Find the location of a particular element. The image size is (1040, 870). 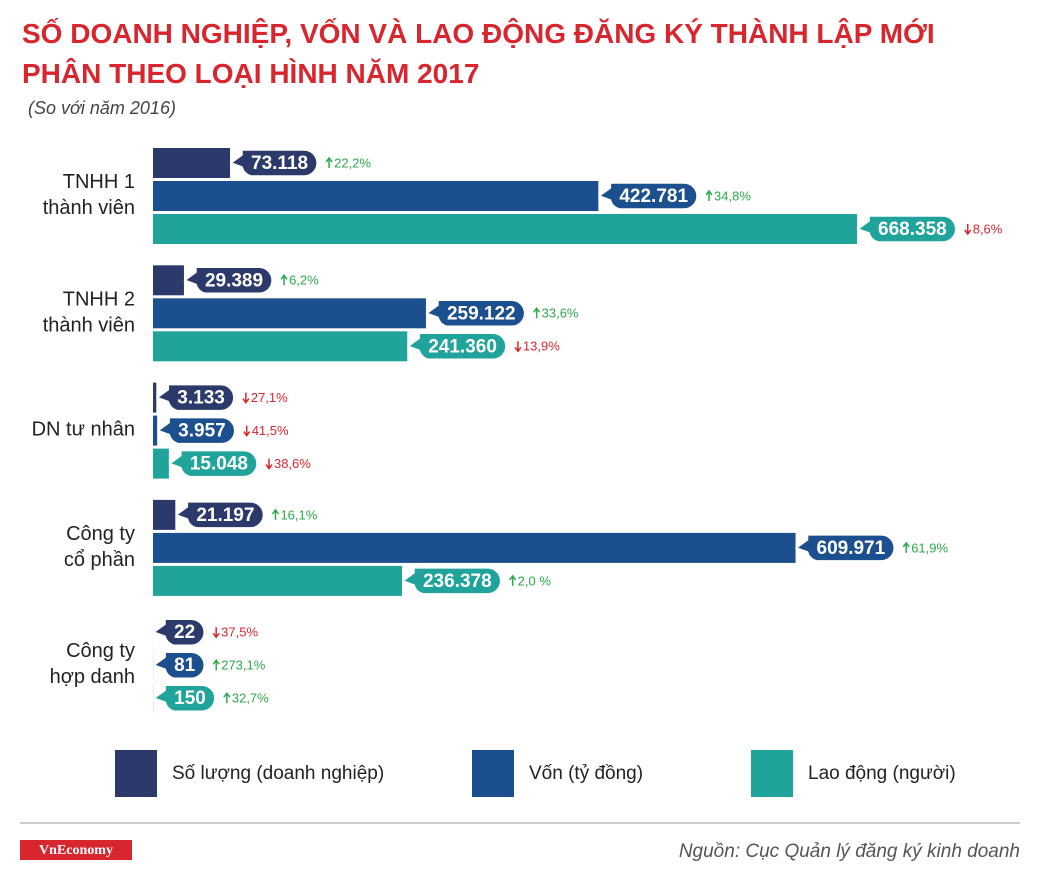

value-label: 668.358 is located at coordinates (912, 229).